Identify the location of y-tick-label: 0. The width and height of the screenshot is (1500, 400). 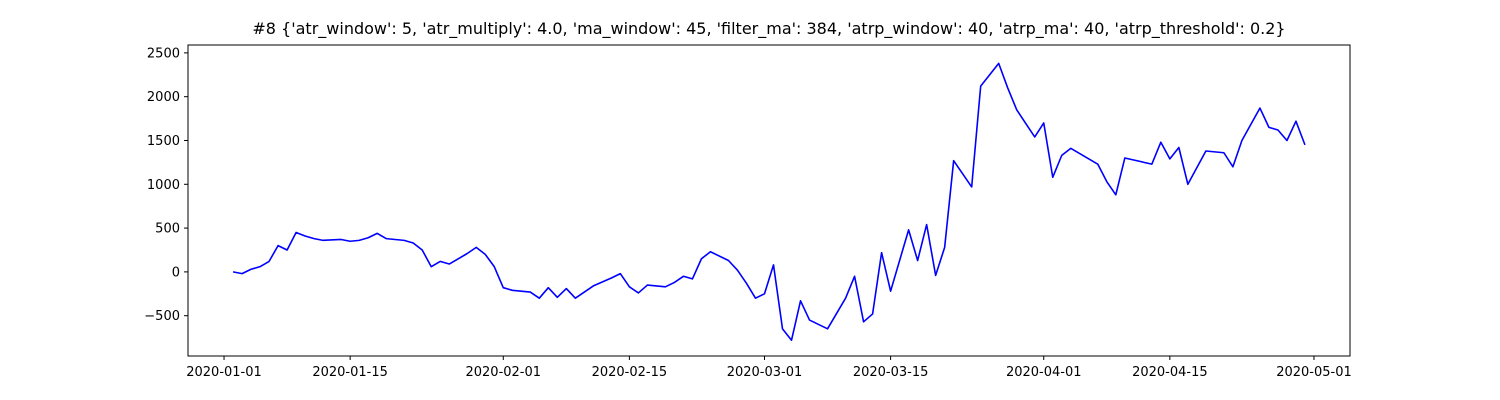
(176, 272).